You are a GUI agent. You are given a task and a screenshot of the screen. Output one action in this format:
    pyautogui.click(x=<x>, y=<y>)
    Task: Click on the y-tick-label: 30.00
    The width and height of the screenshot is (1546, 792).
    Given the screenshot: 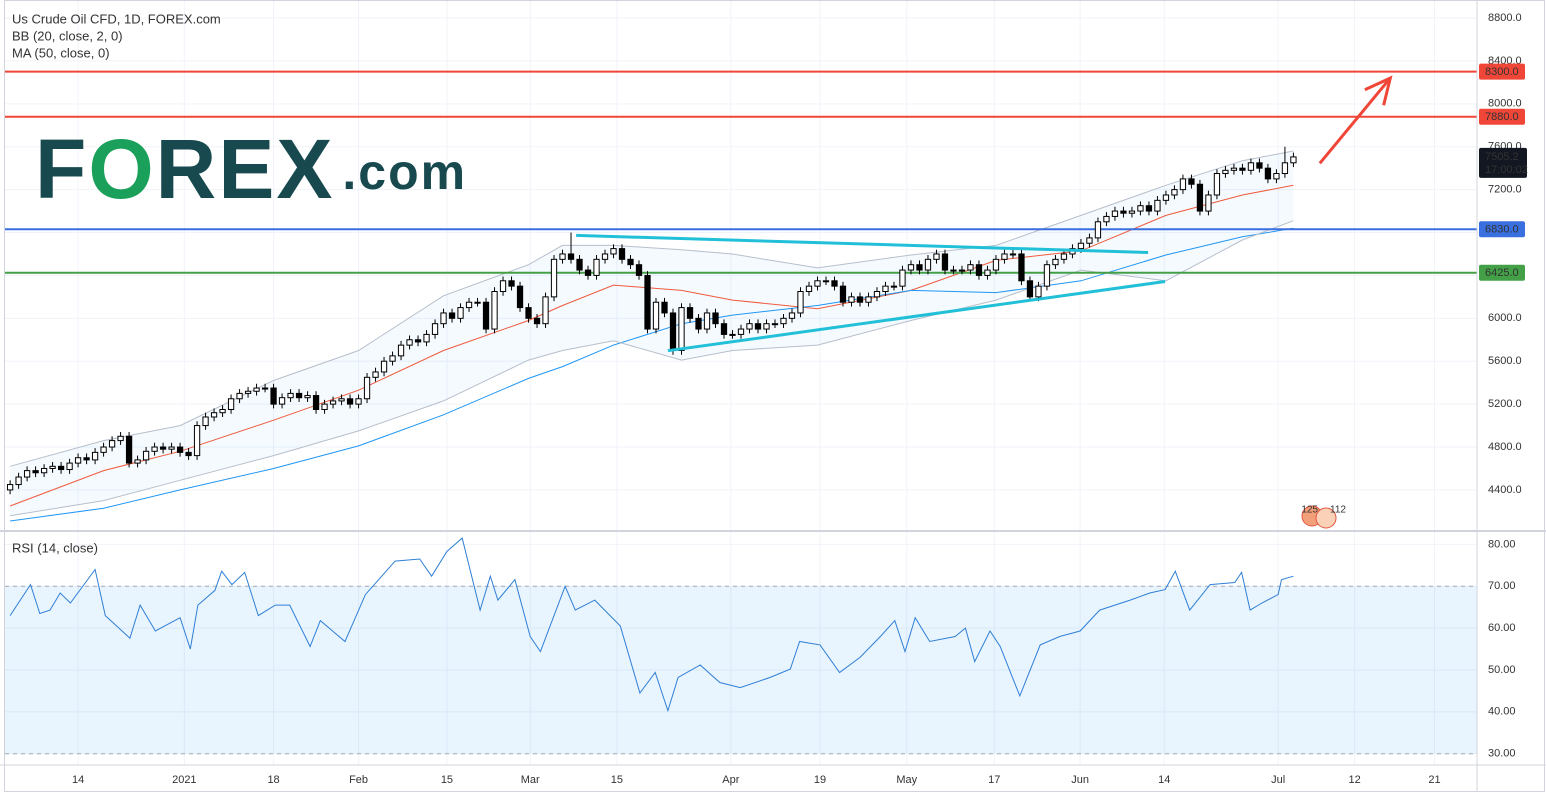 What is the action you would take?
    pyautogui.click(x=1502, y=754)
    